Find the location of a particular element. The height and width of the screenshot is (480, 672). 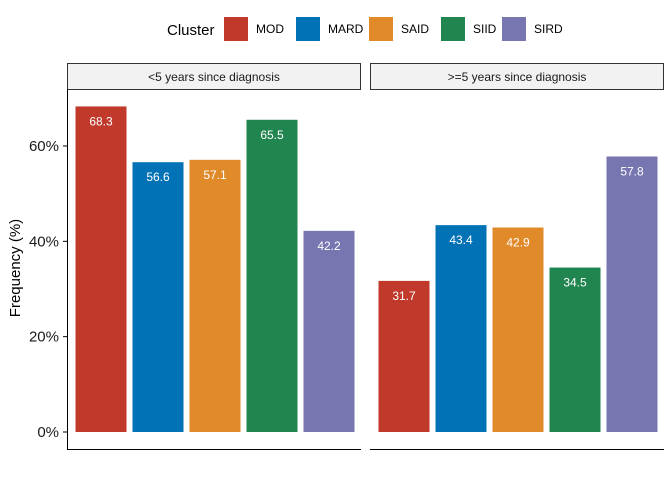

legend-label-said: SAID is located at coordinates (415, 29).